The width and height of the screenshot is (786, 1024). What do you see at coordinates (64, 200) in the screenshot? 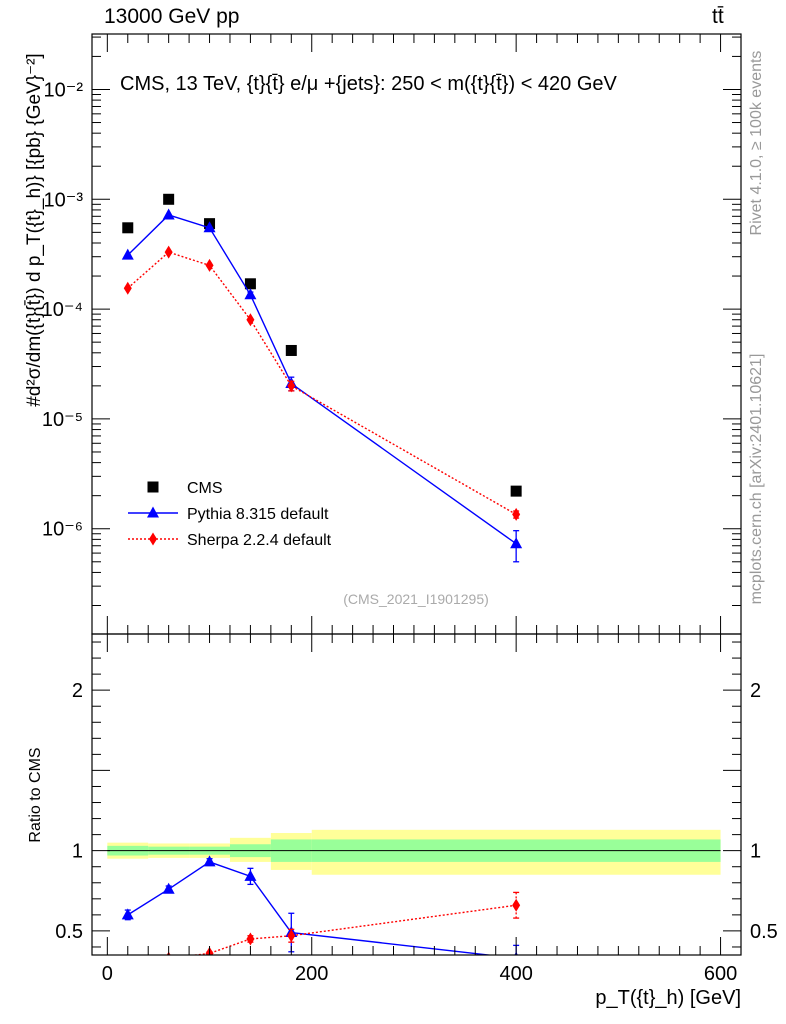
I see `y-tick-label: 10⁻³` at bounding box center [64, 200].